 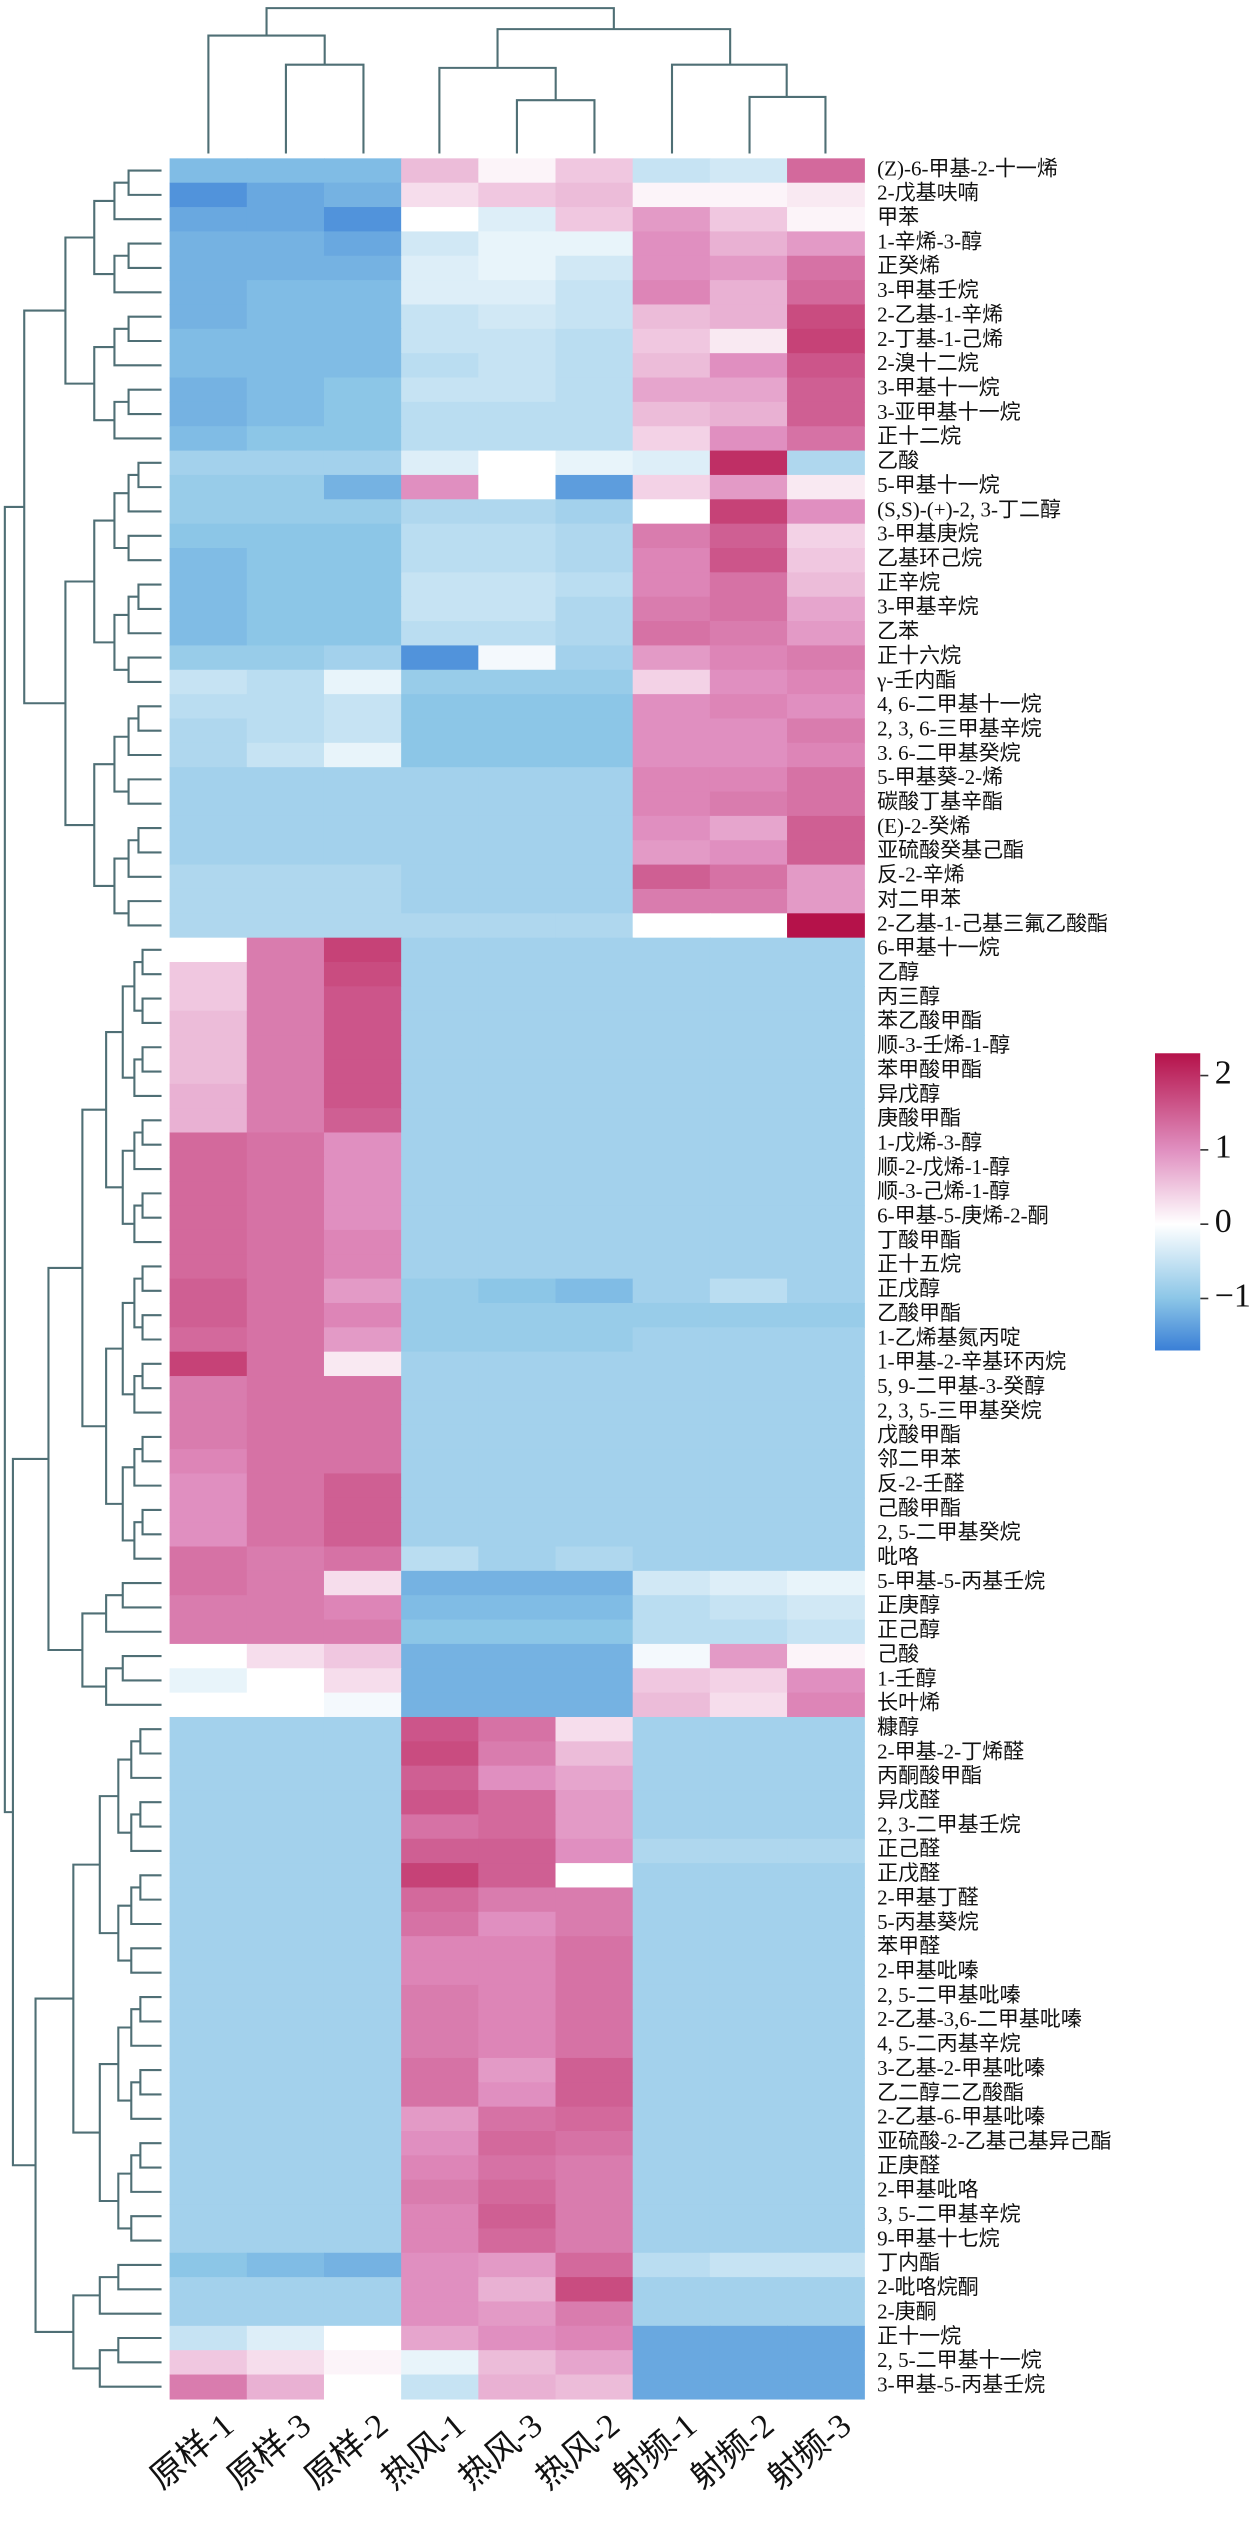 What do you see at coordinates (927, 2287) in the screenshot?
I see `row-label: 2-吡咯烷酮` at bounding box center [927, 2287].